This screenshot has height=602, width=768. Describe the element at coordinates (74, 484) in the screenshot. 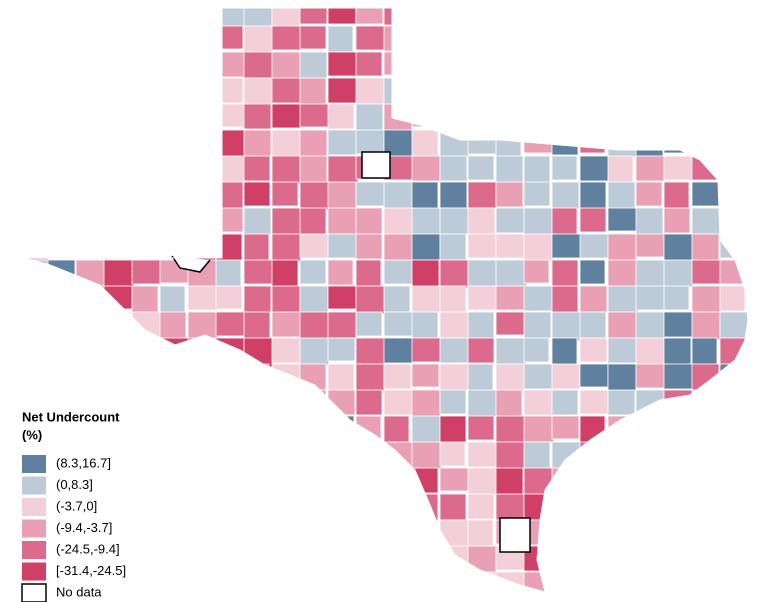

I see `legend-label: (0,8.3]` at that location.